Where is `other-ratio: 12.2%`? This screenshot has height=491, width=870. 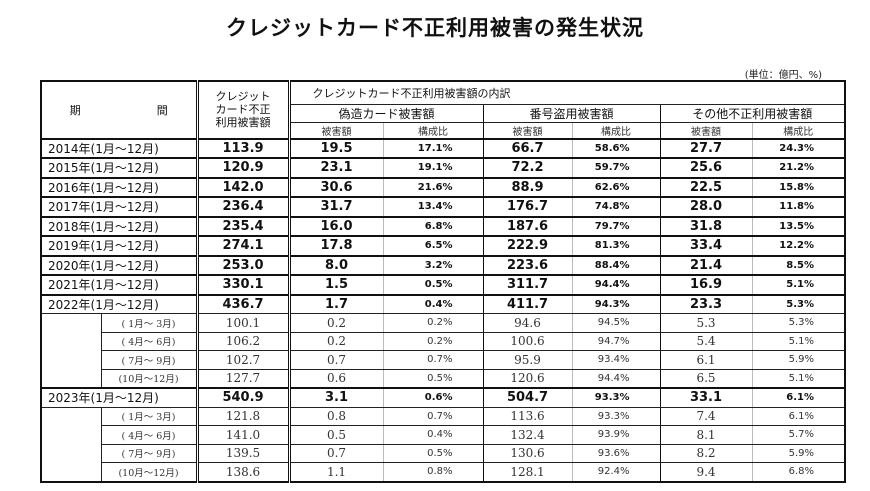
other-ratio: 12.2% is located at coordinates (798, 245).